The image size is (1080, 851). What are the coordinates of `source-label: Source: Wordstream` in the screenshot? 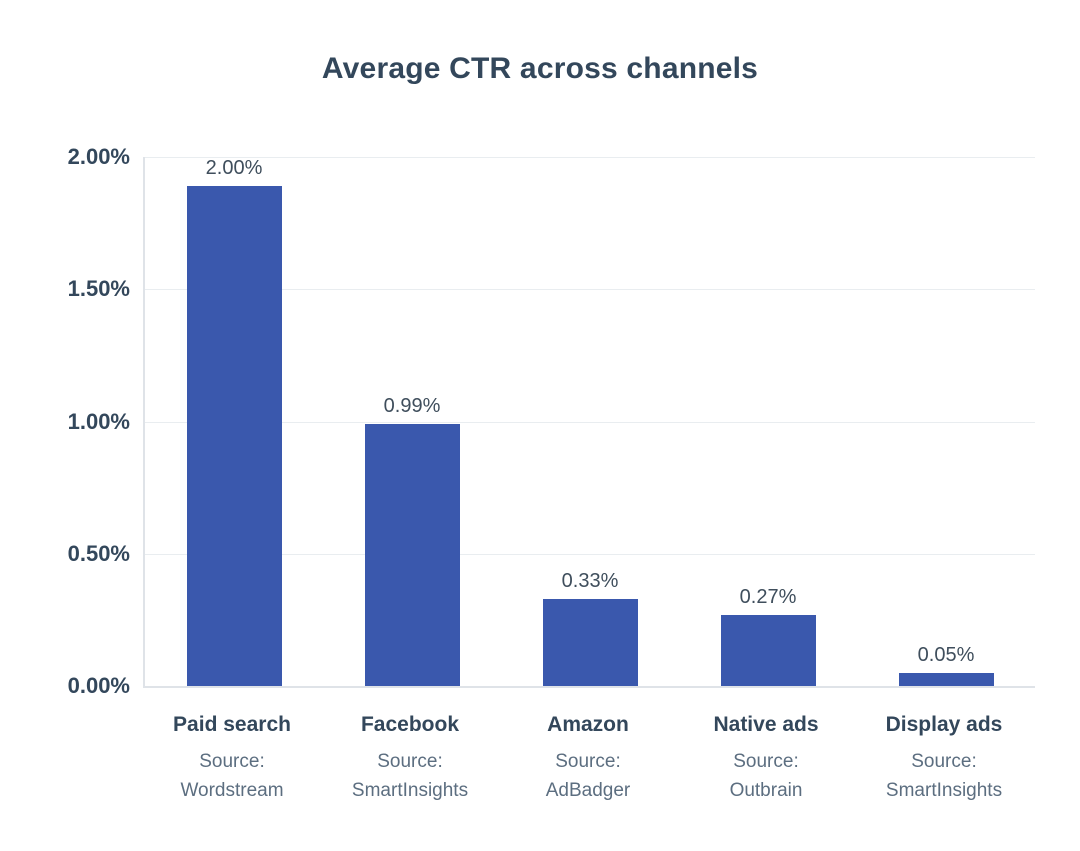 It's located at (232, 776).